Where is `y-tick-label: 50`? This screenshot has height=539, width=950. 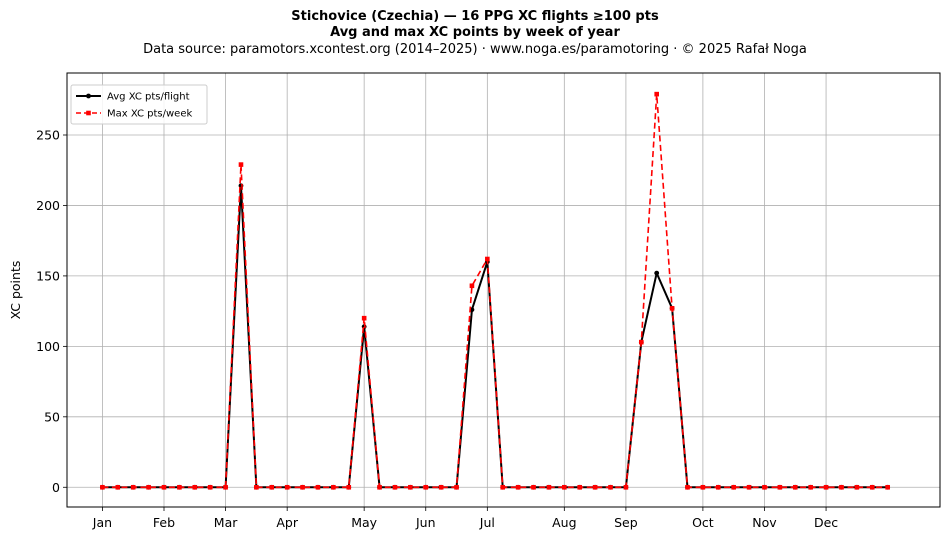 y-tick-label: 50 is located at coordinates (52, 416).